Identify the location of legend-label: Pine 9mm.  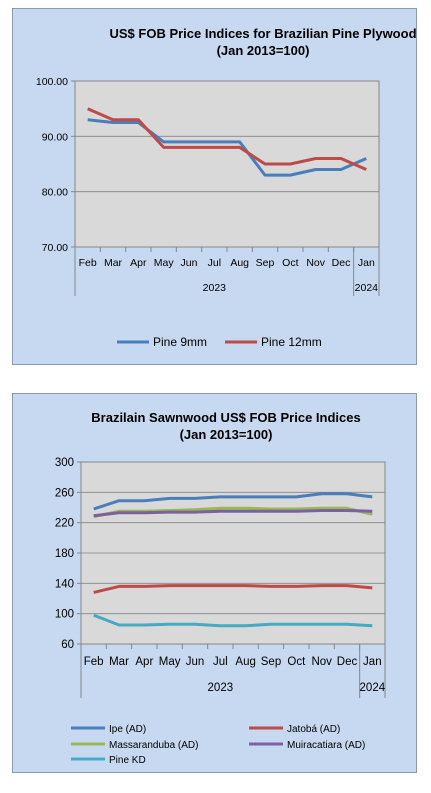
(180, 342).